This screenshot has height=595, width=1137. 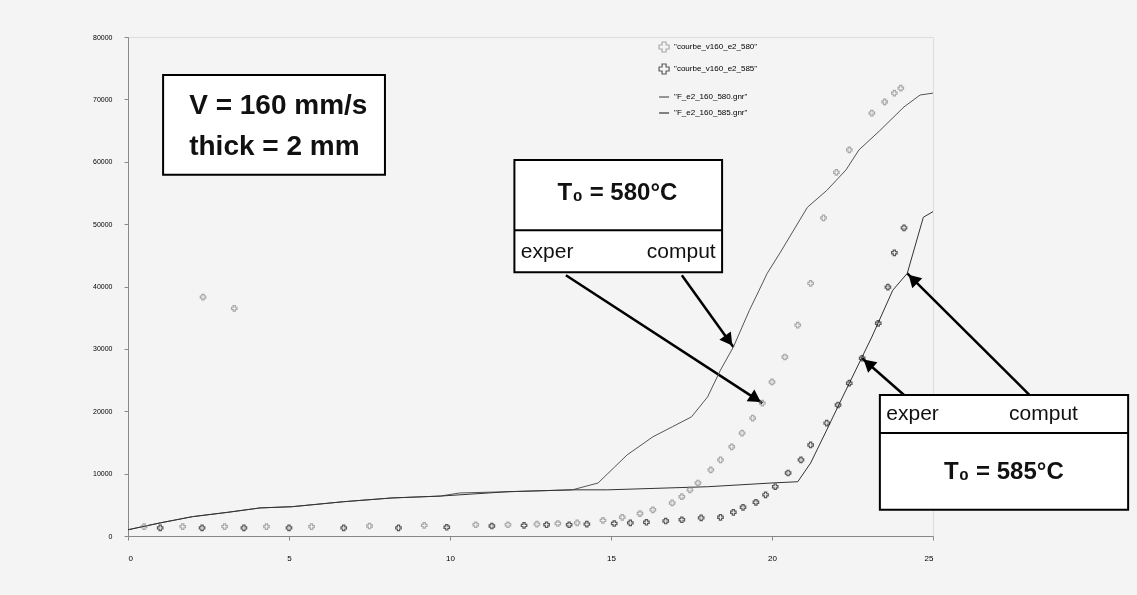 What do you see at coordinates (290, 558) in the screenshot?
I see `x-tick-label: 5` at bounding box center [290, 558].